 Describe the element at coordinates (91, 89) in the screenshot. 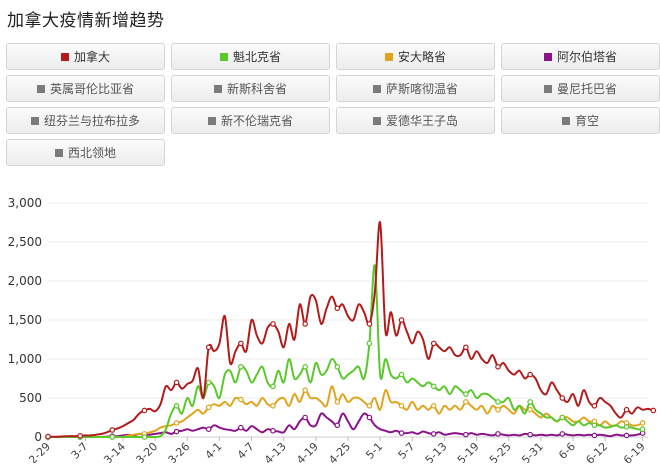

I see `legend-label: 英属哥伦比亚省` at that location.